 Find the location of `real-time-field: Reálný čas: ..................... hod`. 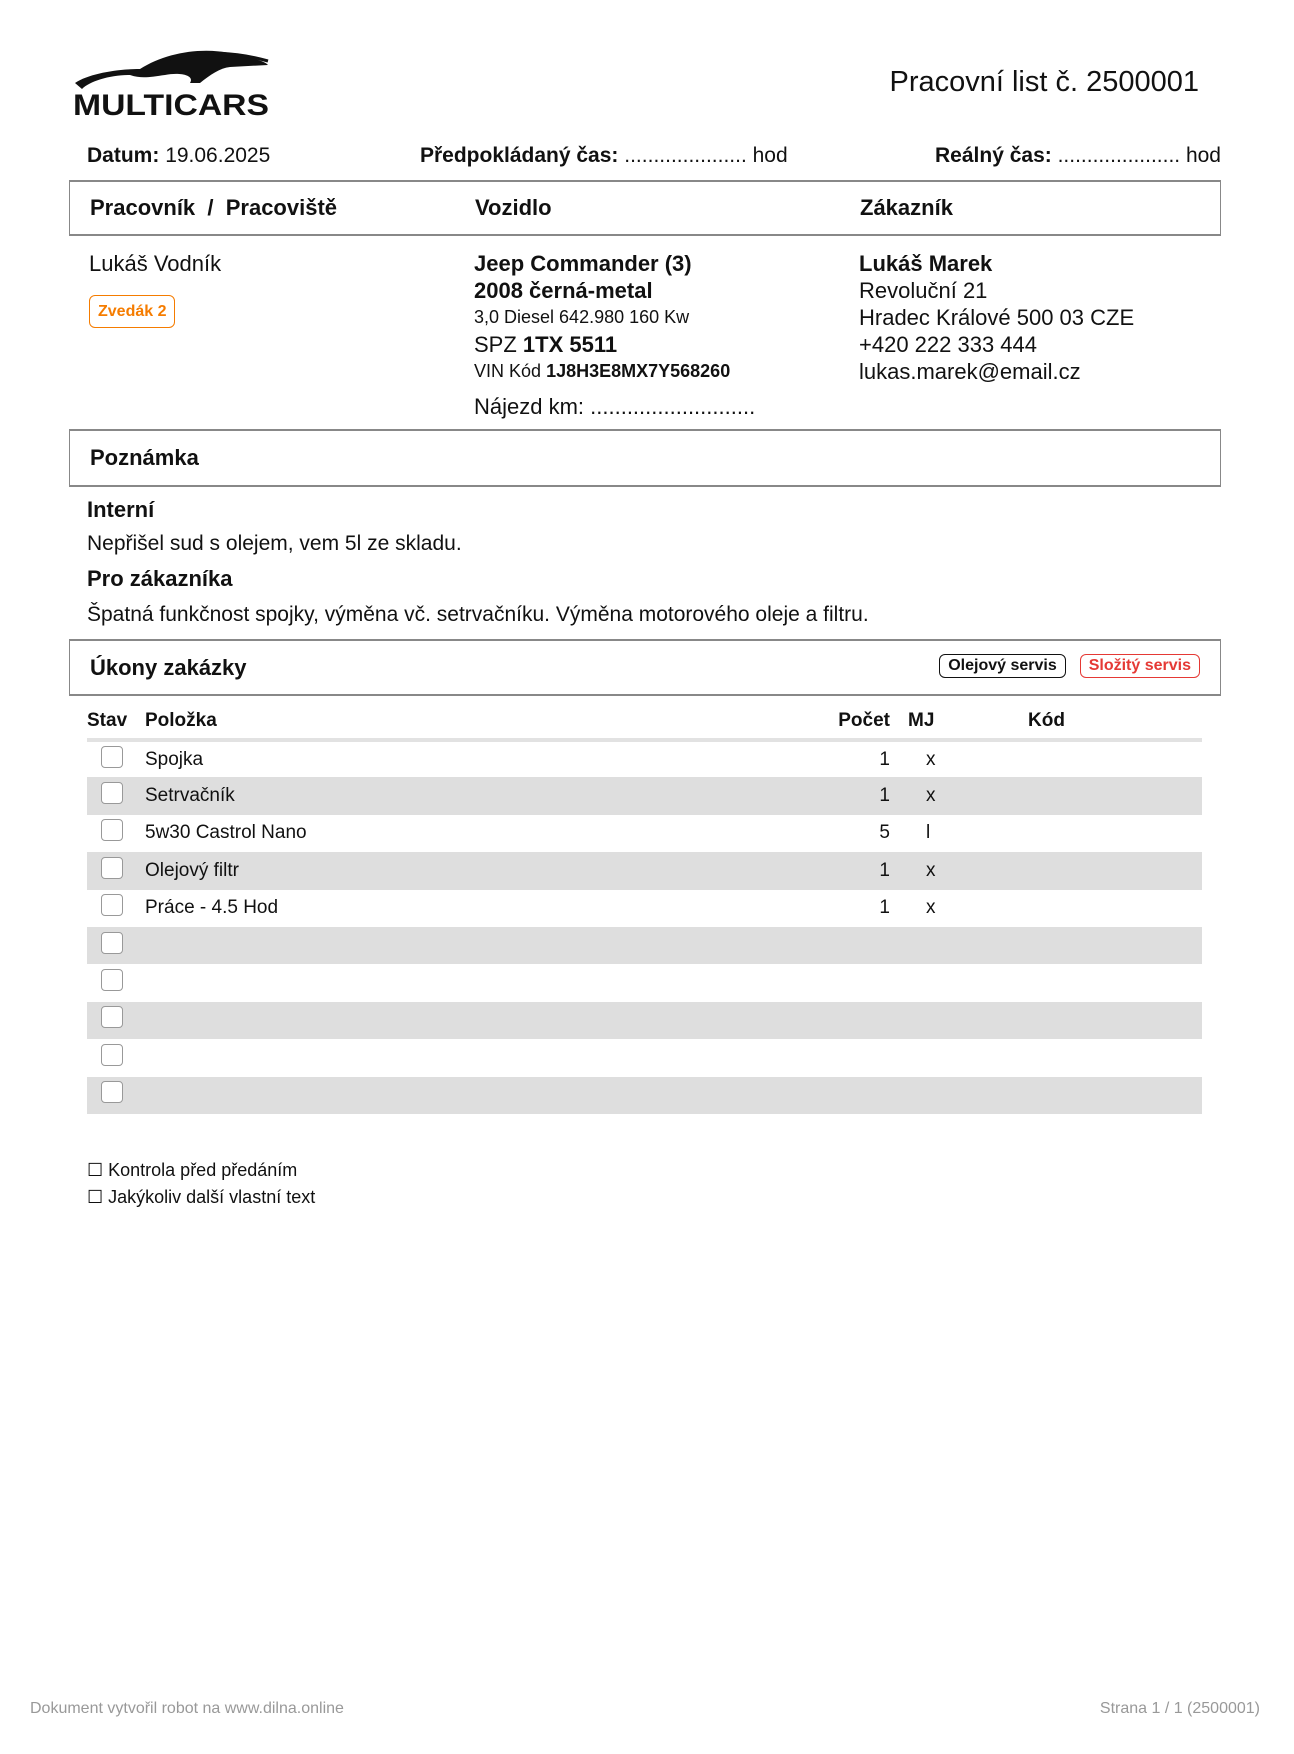

real-time-field: Reálný čas: ..................... hod is located at coordinates (1078, 156).